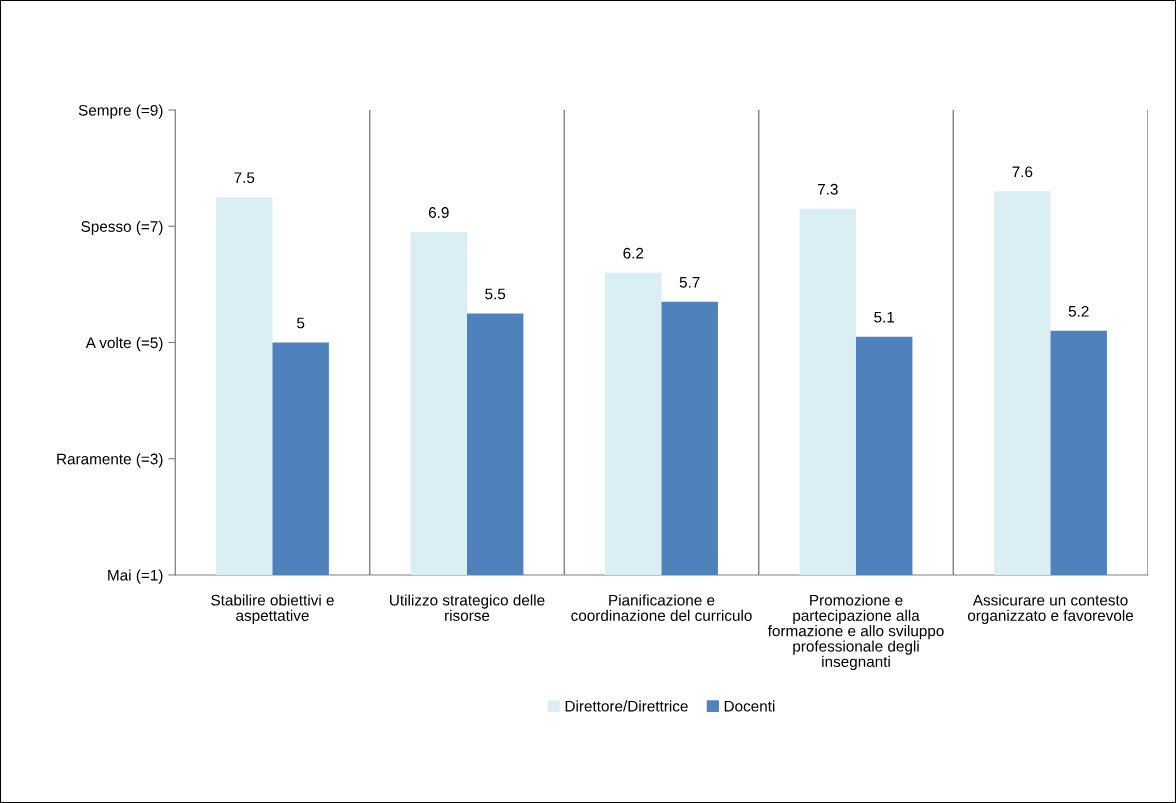  What do you see at coordinates (135, 576) in the screenshot?
I see `y-tick-label: Mai (=1)` at bounding box center [135, 576].